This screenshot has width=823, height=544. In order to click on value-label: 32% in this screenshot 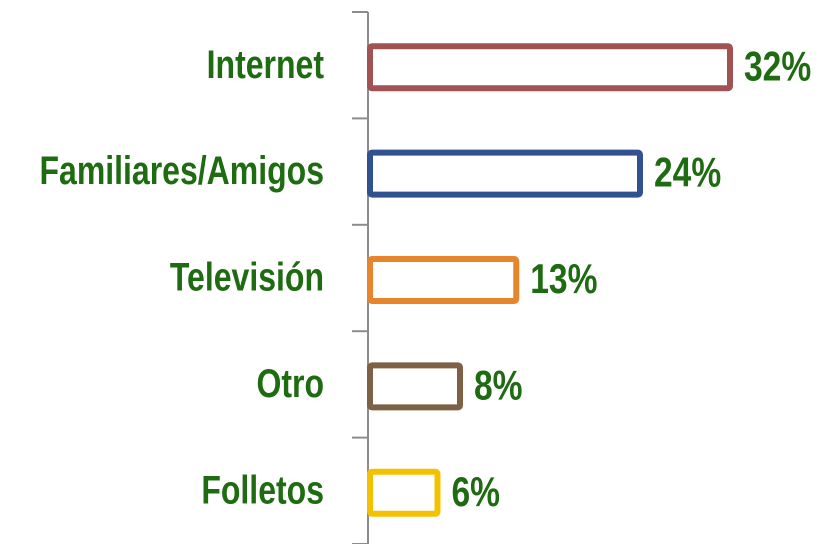, I will do `click(777, 67)`.